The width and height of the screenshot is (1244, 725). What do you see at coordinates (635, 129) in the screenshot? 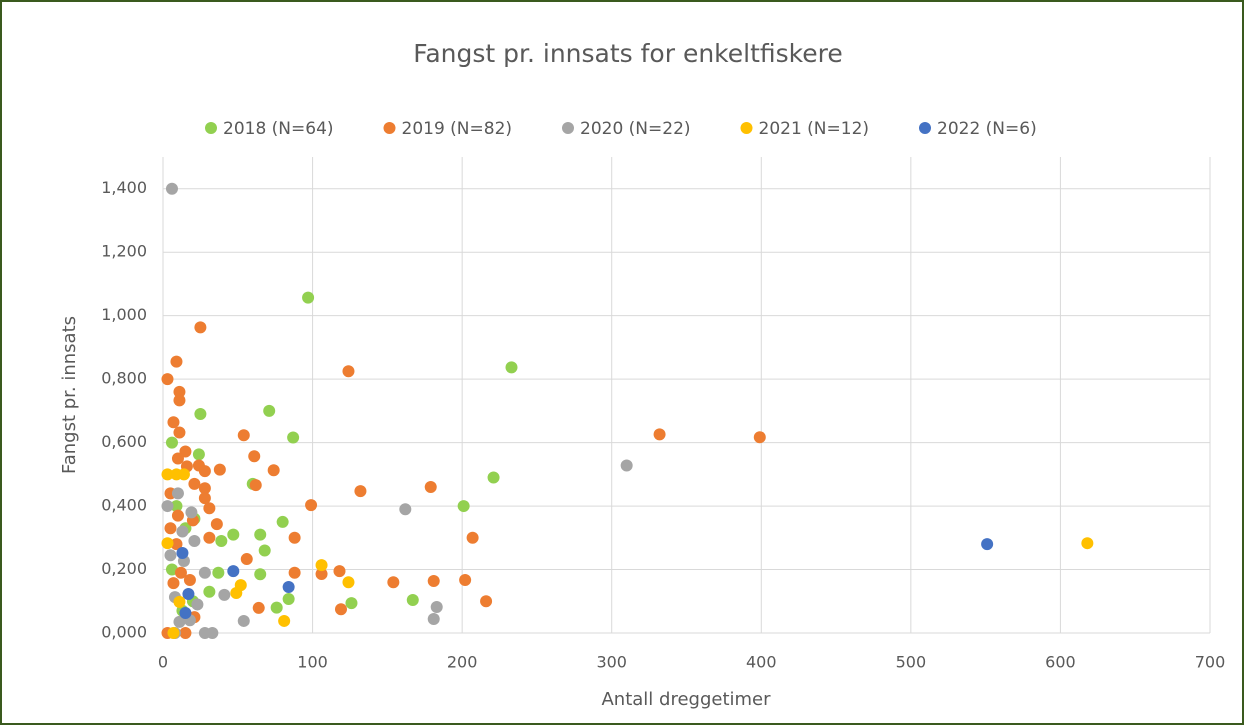
I see `legend-label: 2020 (N=22)` at bounding box center [635, 129].